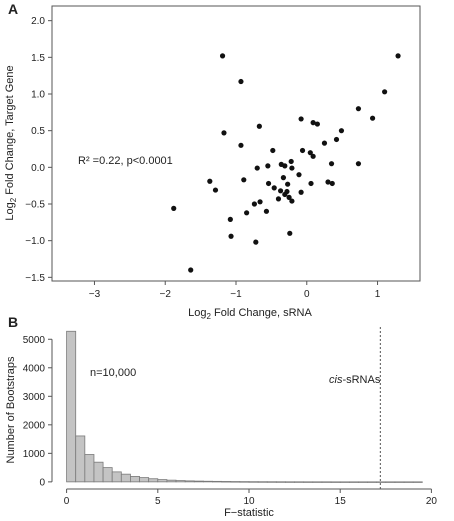 This screenshot has height=521, width=454. Describe the element at coordinates (236, 294) in the screenshot. I see `scatter-x-tick-label: −1` at that location.